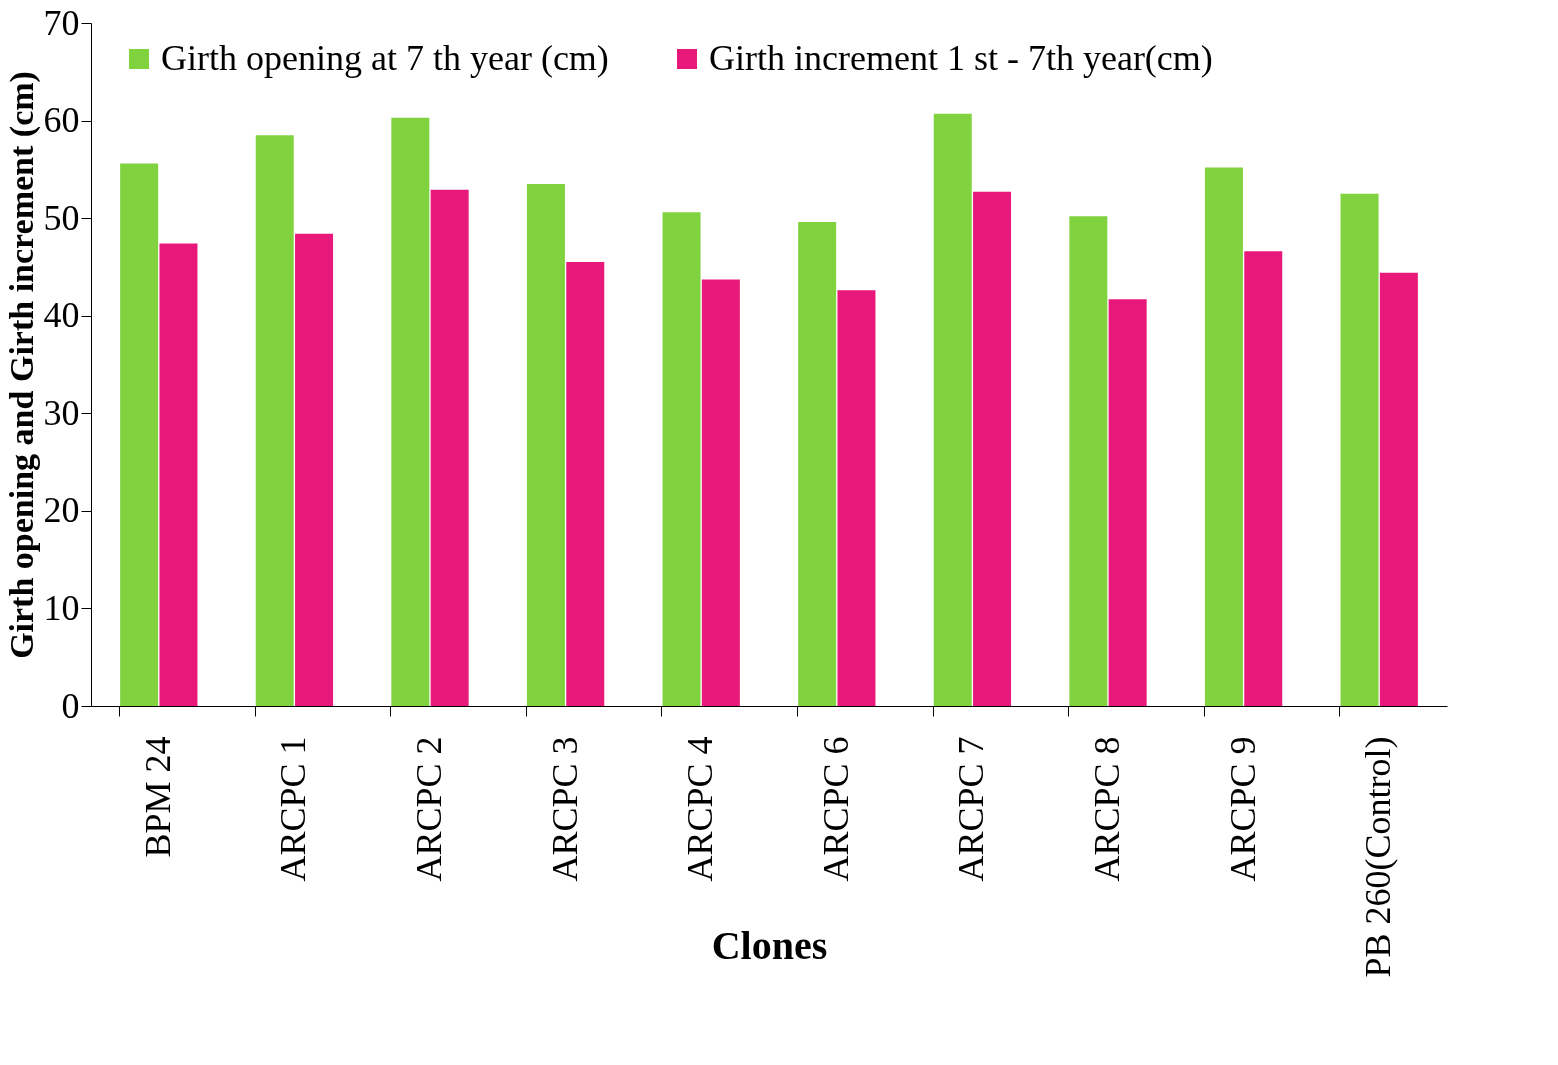 The height and width of the screenshot is (1065, 1558). I want to click on x-tick-label: ARCPC 6, so click(835, 809).